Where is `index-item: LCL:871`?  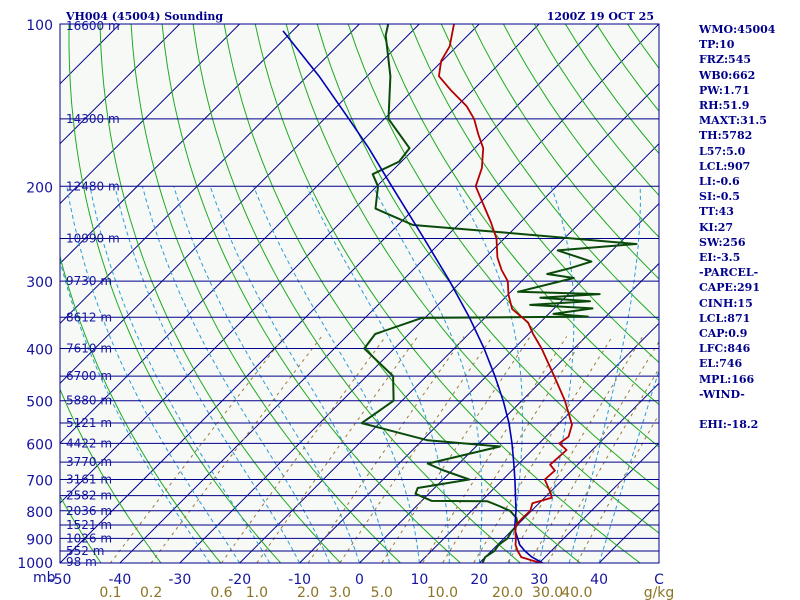 index-item: LCL:871 is located at coordinates (725, 318).